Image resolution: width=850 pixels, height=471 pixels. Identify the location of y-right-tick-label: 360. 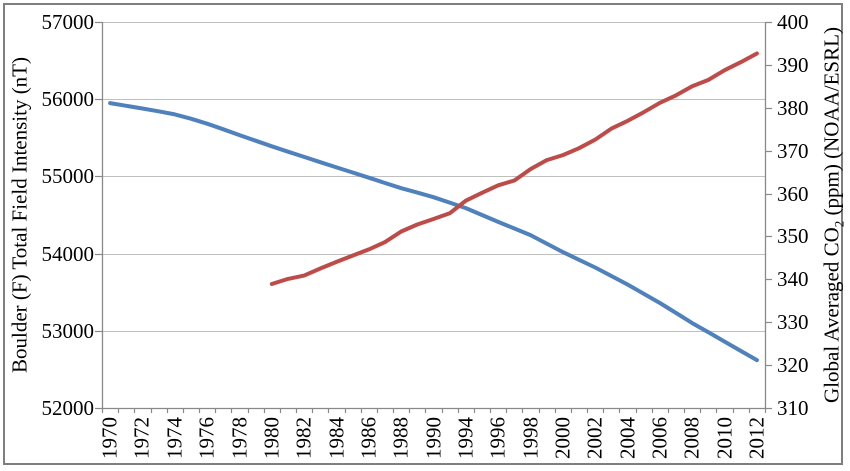
(793, 193).